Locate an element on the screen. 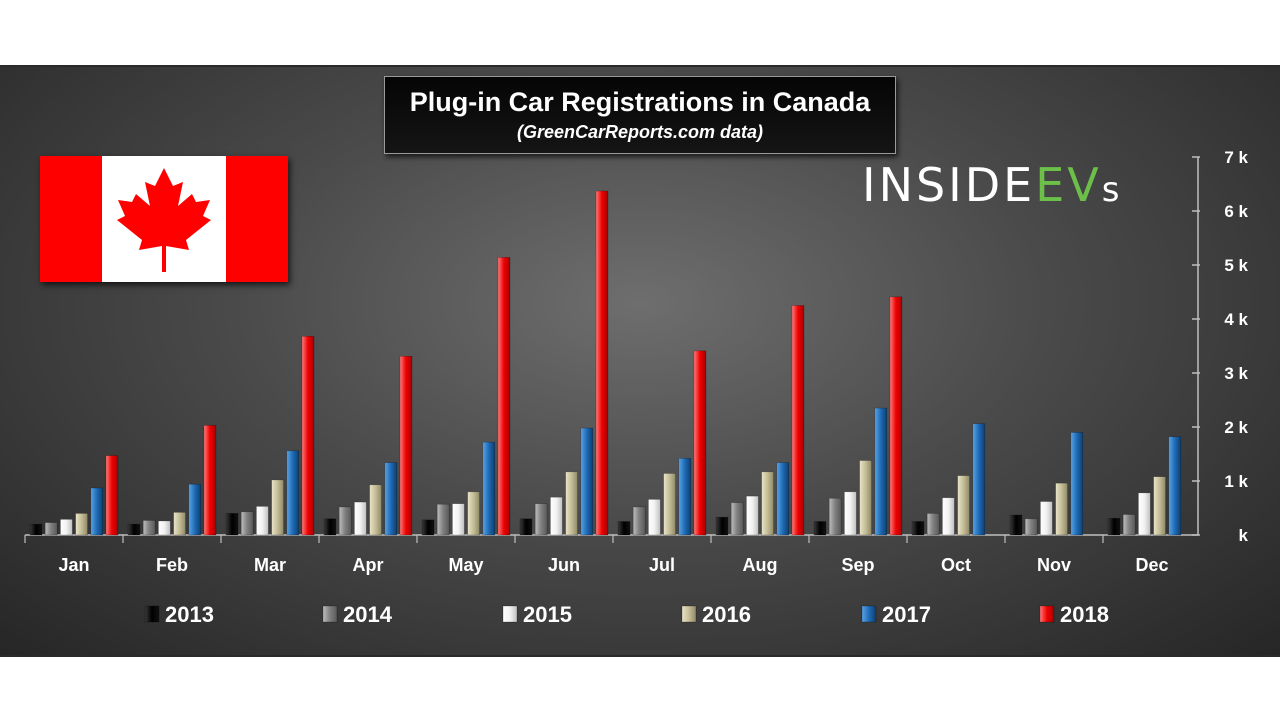 This screenshot has width=1280, height=720. bar-2017-feb is located at coordinates (195, 509).